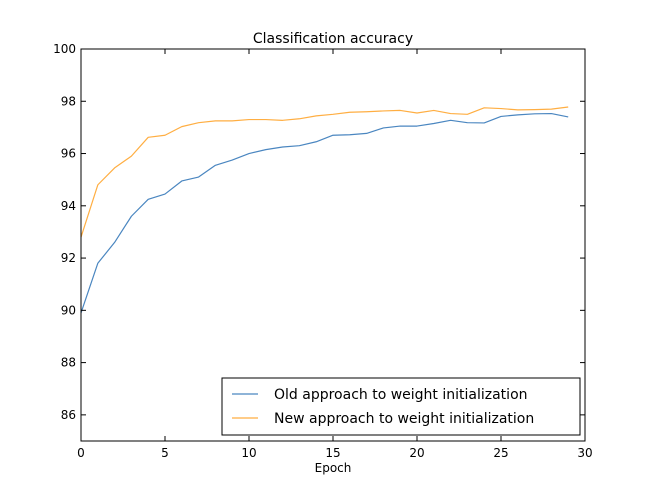 The width and height of the screenshot is (650, 490). I want to click on y-tick-label: 90, so click(68, 310).